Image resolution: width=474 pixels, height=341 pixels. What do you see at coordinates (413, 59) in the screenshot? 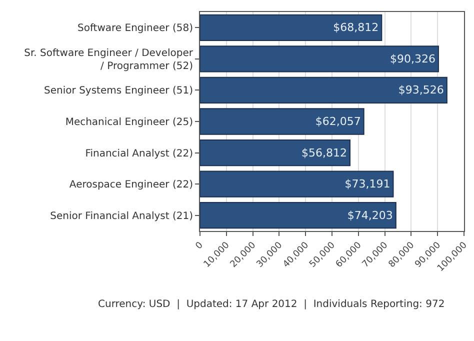
I see `data-label: $90,326` at bounding box center [413, 59].